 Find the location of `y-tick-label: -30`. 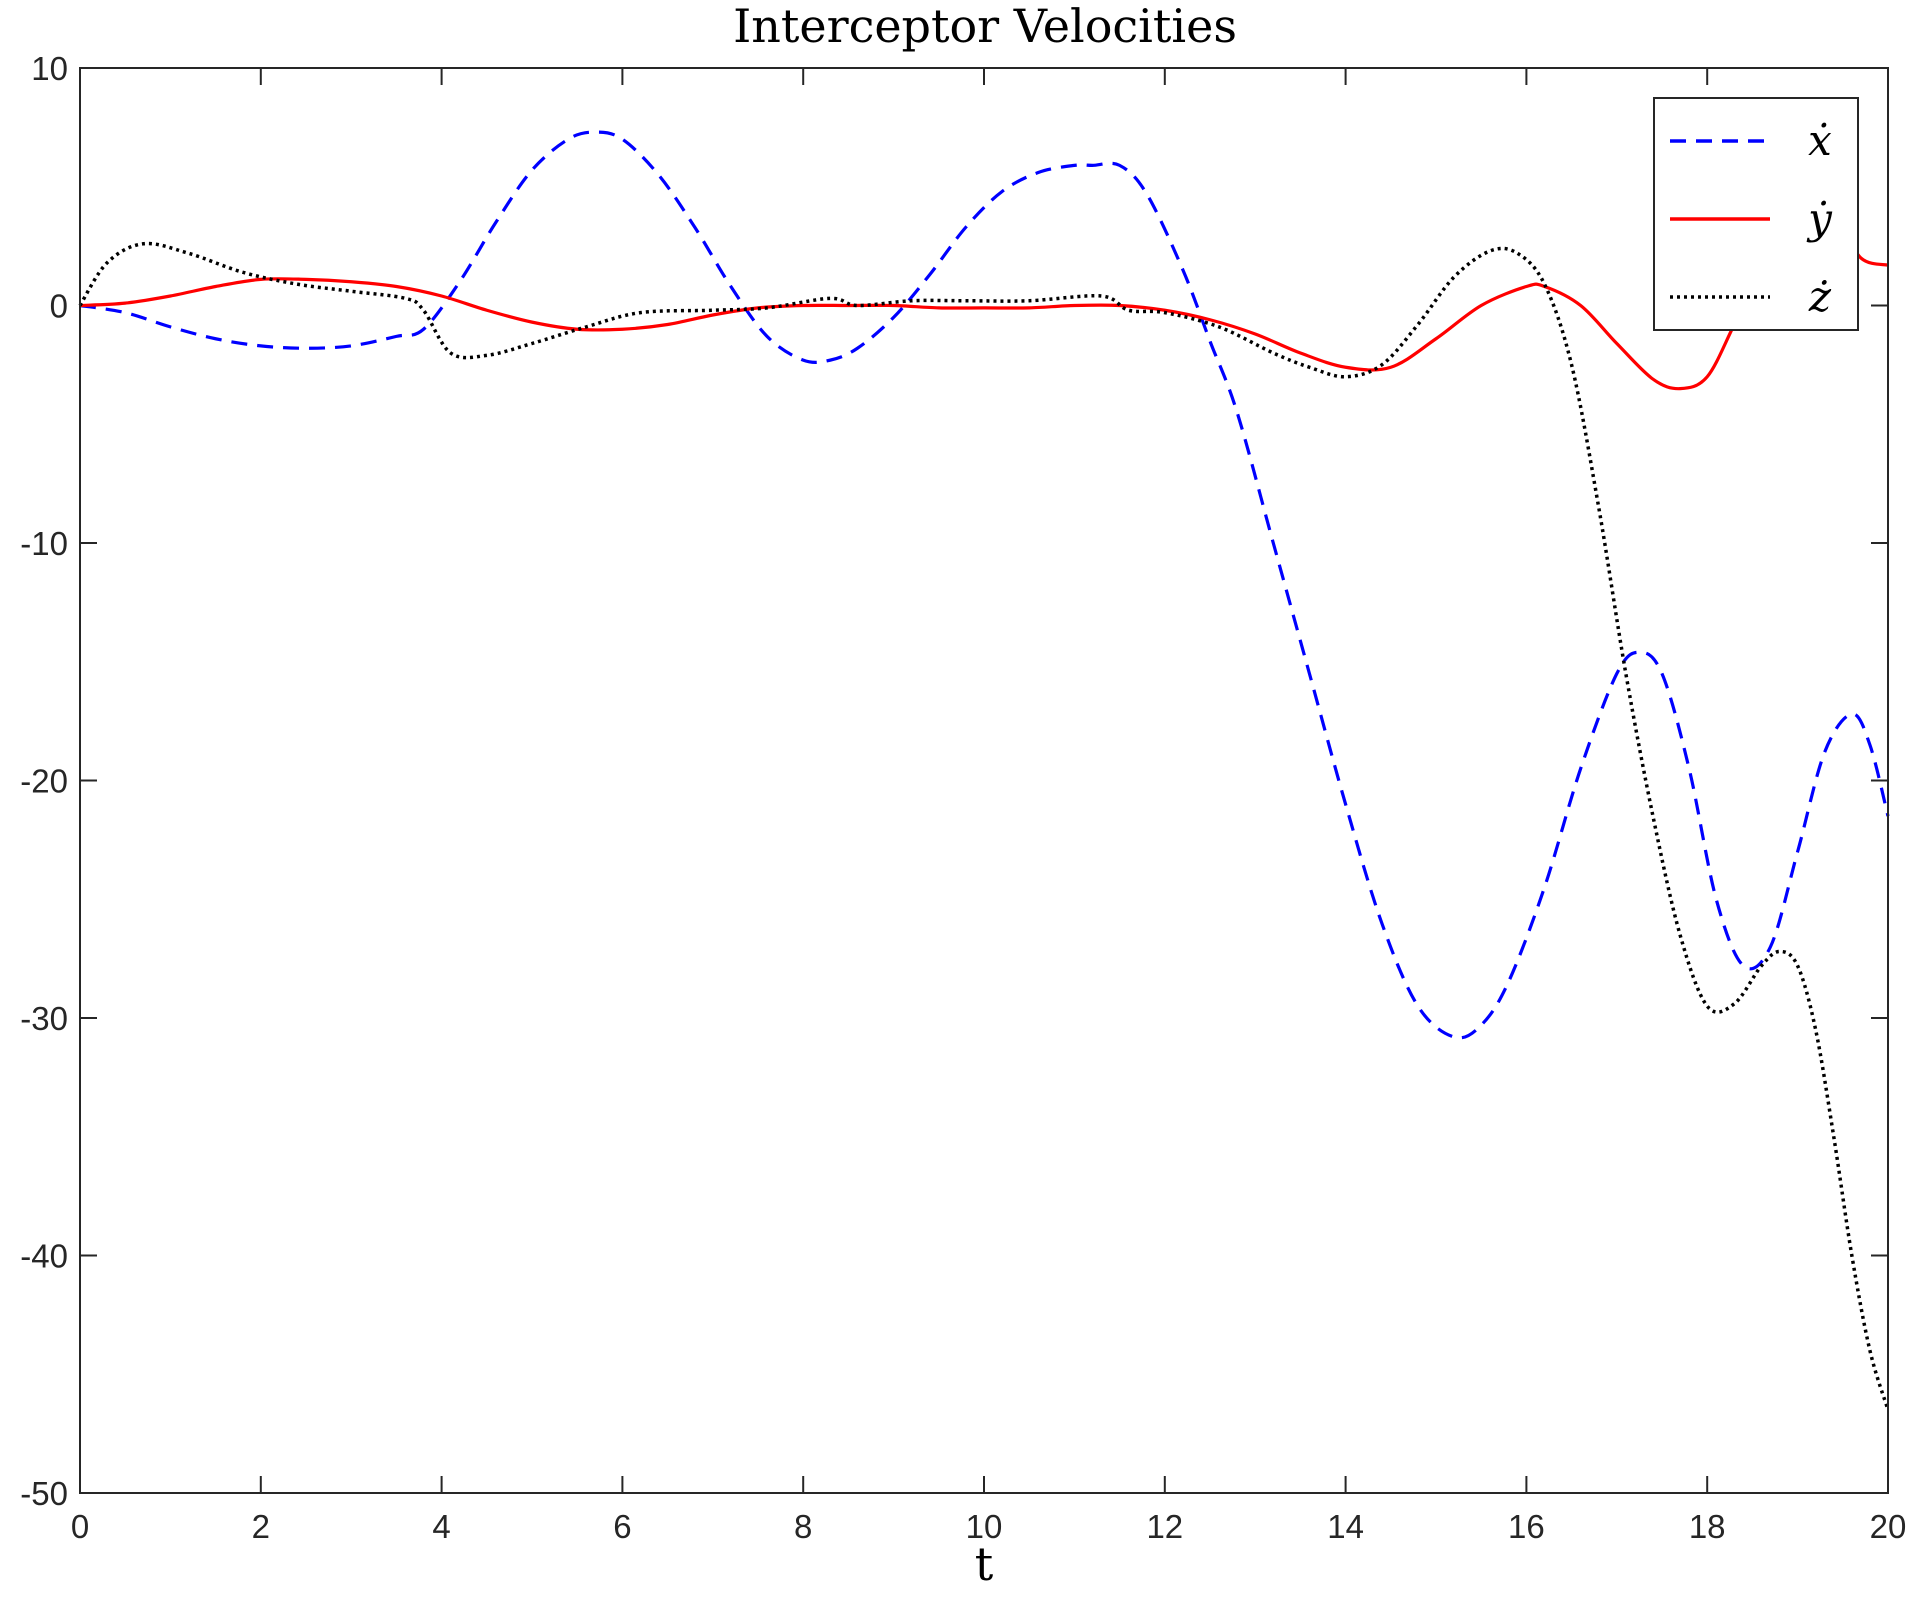

y-tick-label: -30 is located at coordinates (44, 1018).